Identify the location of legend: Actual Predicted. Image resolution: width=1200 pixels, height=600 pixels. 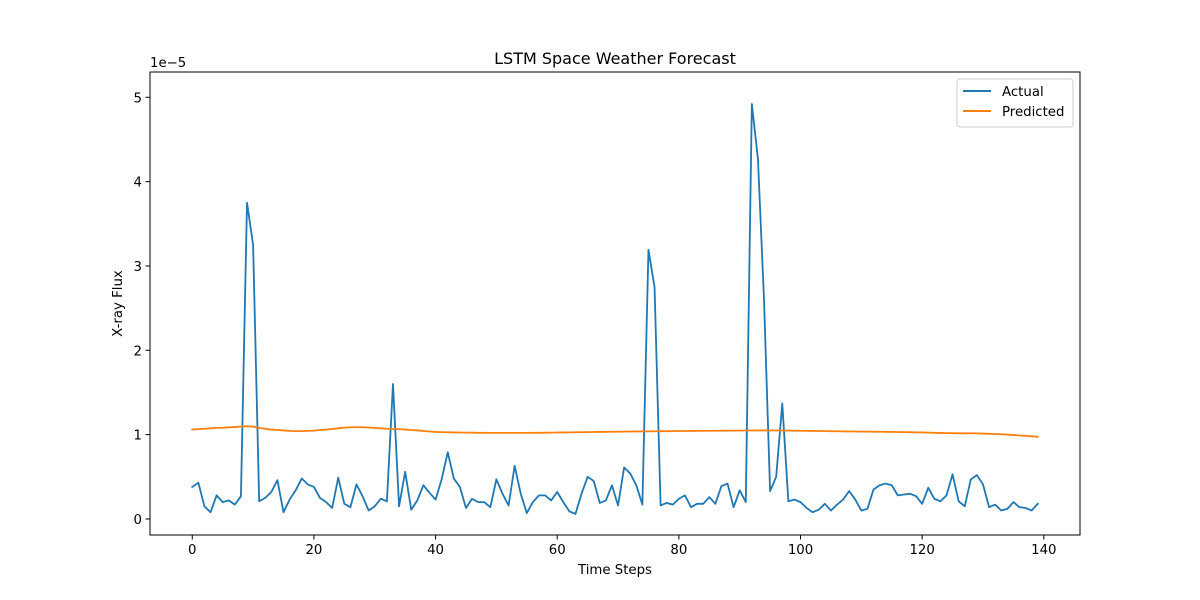
(1015, 103).